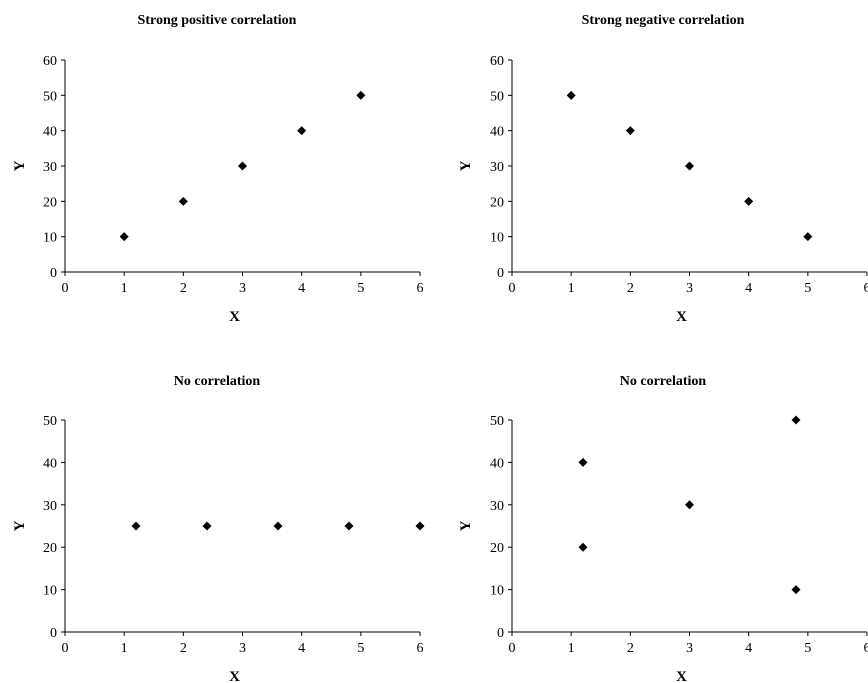  What do you see at coordinates (663, 20) in the screenshot?
I see `chart-title: Strong negative correlation` at bounding box center [663, 20].